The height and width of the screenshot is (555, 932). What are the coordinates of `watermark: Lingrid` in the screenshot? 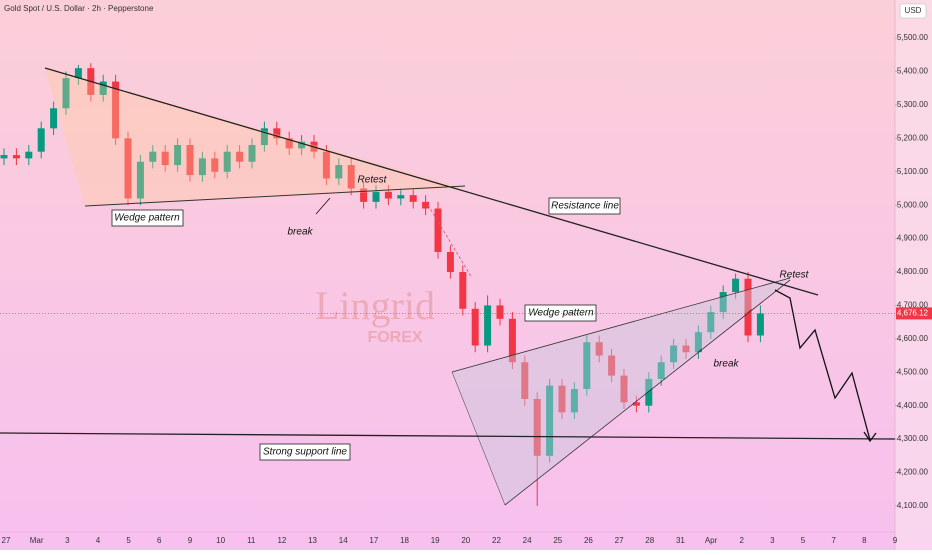 It's located at (375, 305).